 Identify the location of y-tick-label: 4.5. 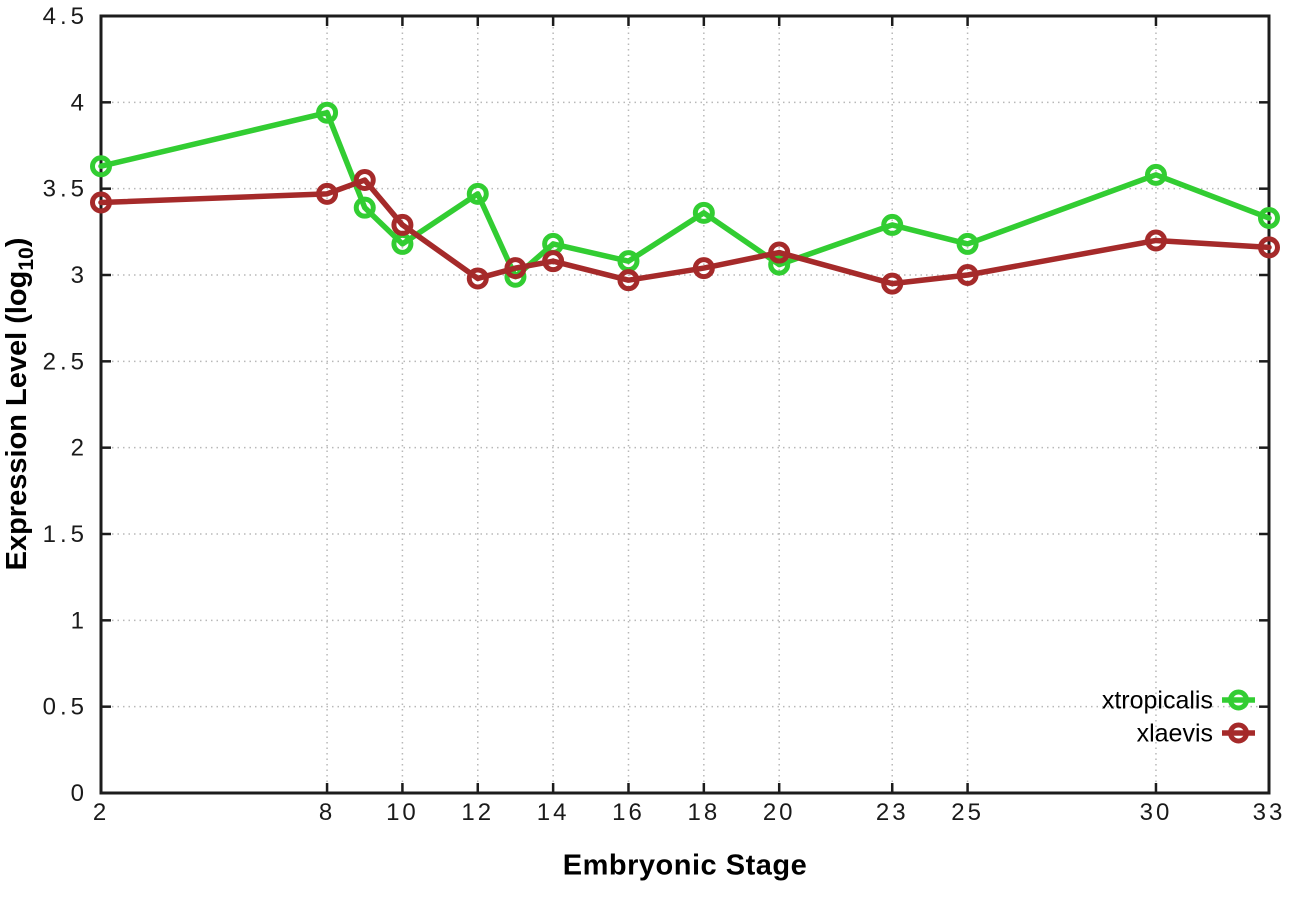
(65, 16).